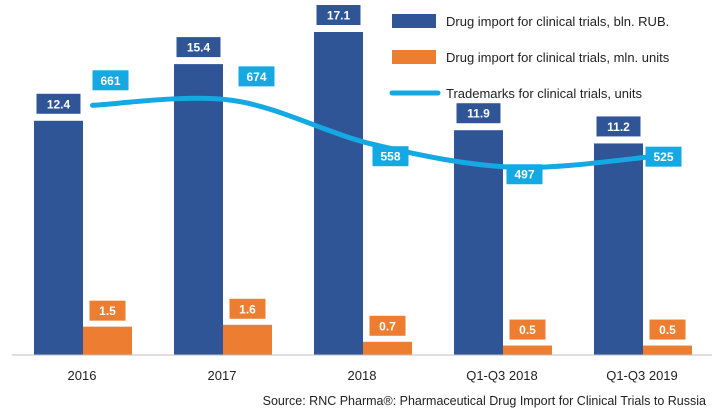 Image resolution: width=720 pixels, height=415 pixels. I want to click on data-label-trademarks: 525, so click(663, 156).